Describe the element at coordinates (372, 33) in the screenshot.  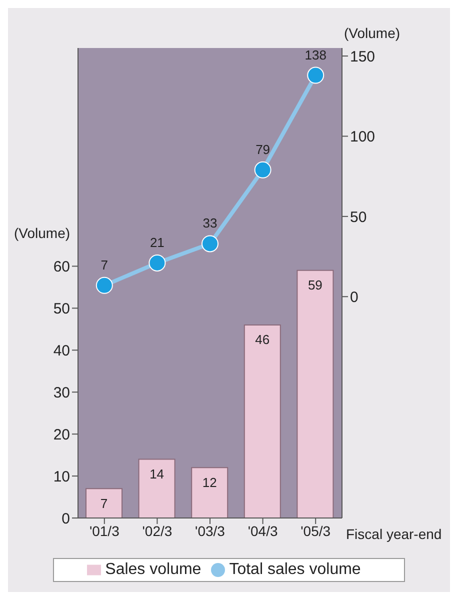
I see `y2-axis-title: (Volume)` at that location.